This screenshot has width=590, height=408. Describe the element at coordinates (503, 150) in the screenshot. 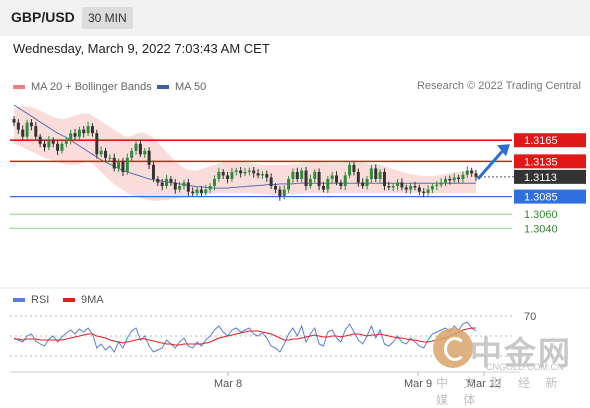

I see `forecast-arrow-icon` at that location.